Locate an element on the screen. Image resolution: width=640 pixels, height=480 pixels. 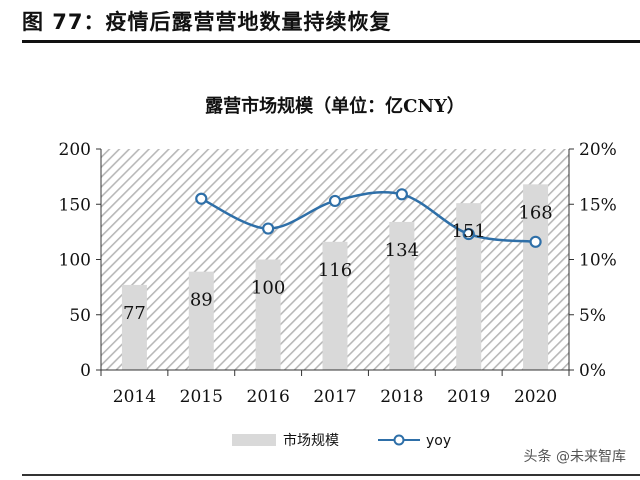
line-layer is located at coordinates (368, 218).